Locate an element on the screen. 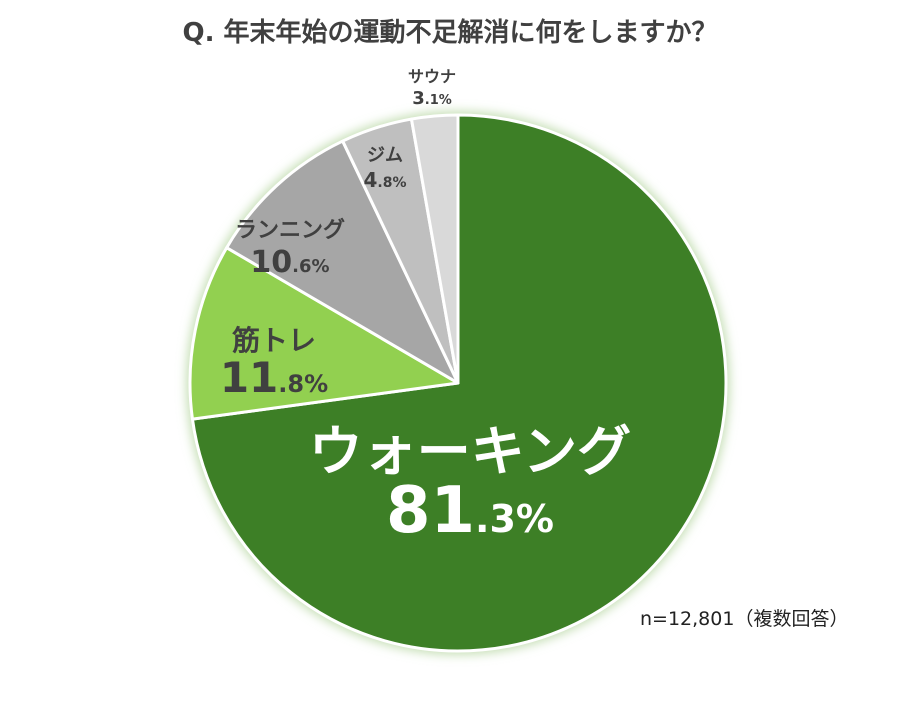  slice-value-label: 81.3% is located at coordinates (470, 511).